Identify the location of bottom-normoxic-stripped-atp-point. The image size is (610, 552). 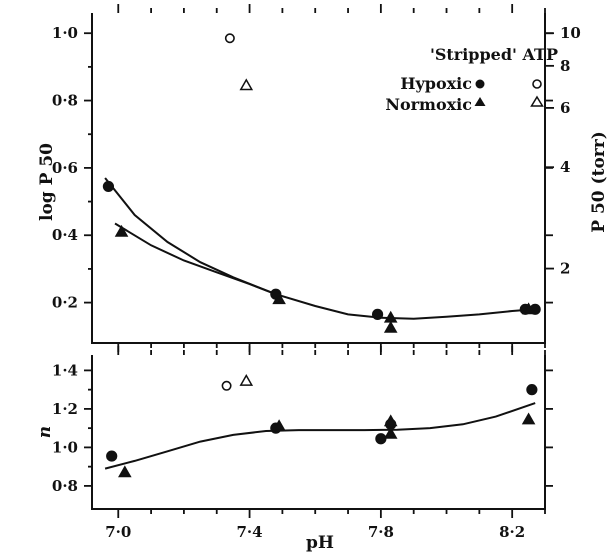
(246, 379).